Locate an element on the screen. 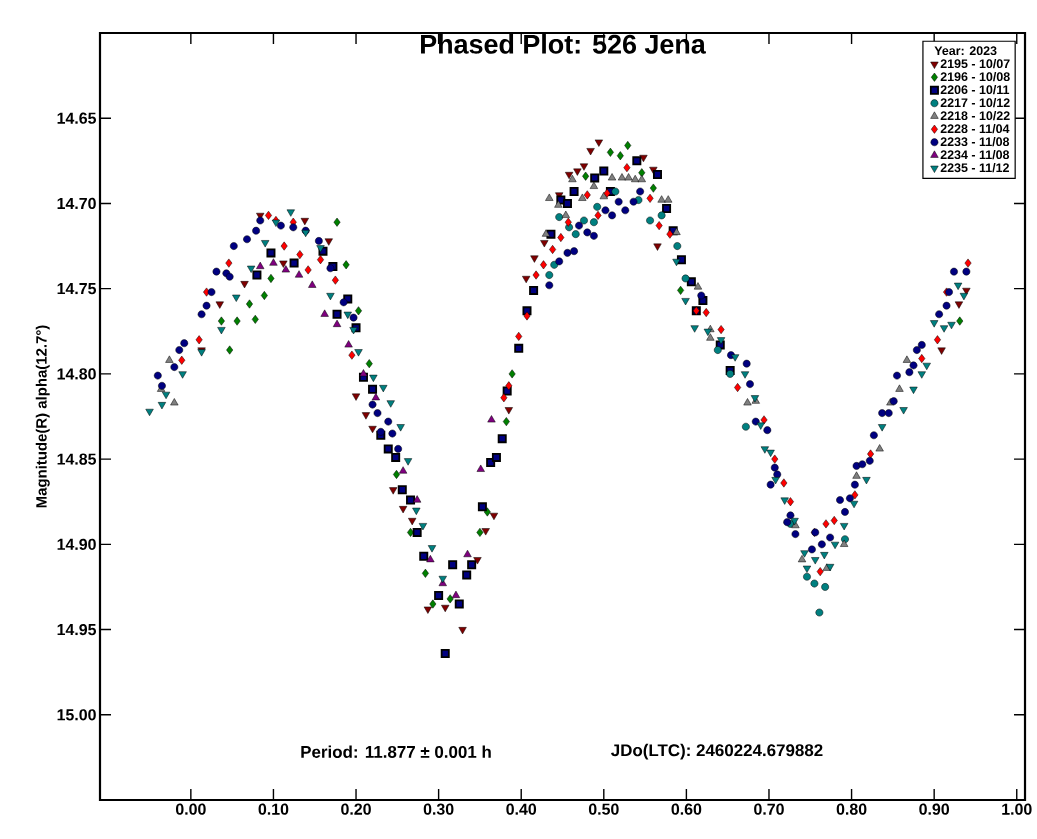 The height and width of the screenshot is (839, 1037). y-axis-title: Magnitude(R) alpha(12.7°) is located at coordinates (42, 416).